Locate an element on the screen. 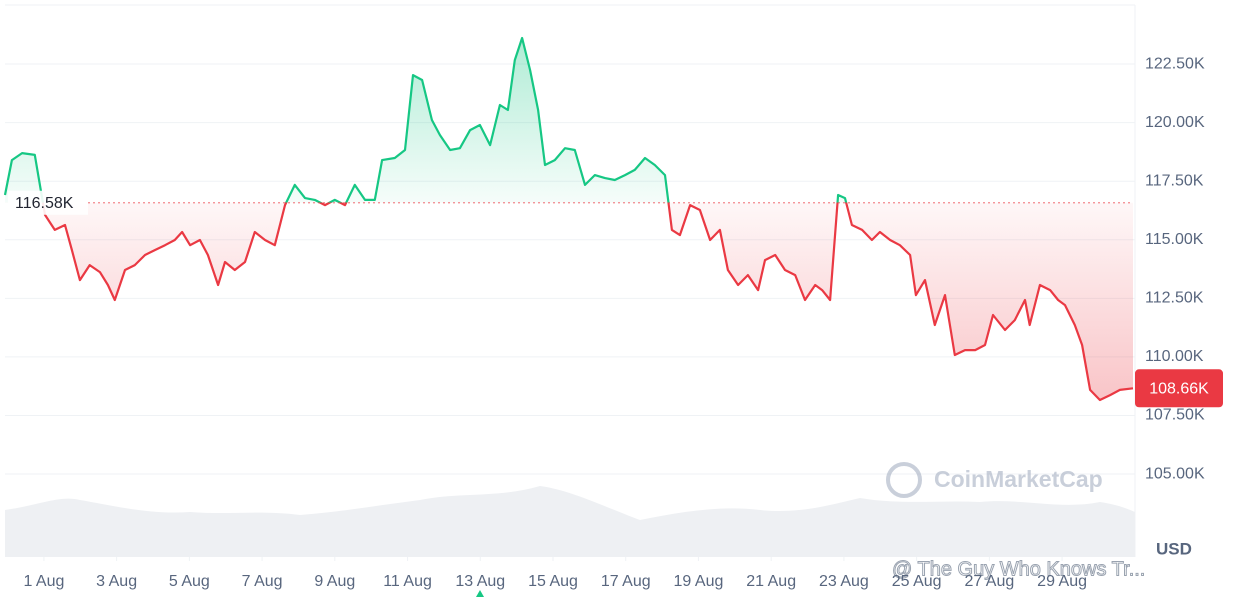 This screenshot has height=597, width=1236. current-badge is located at coordinates (1179, 388).